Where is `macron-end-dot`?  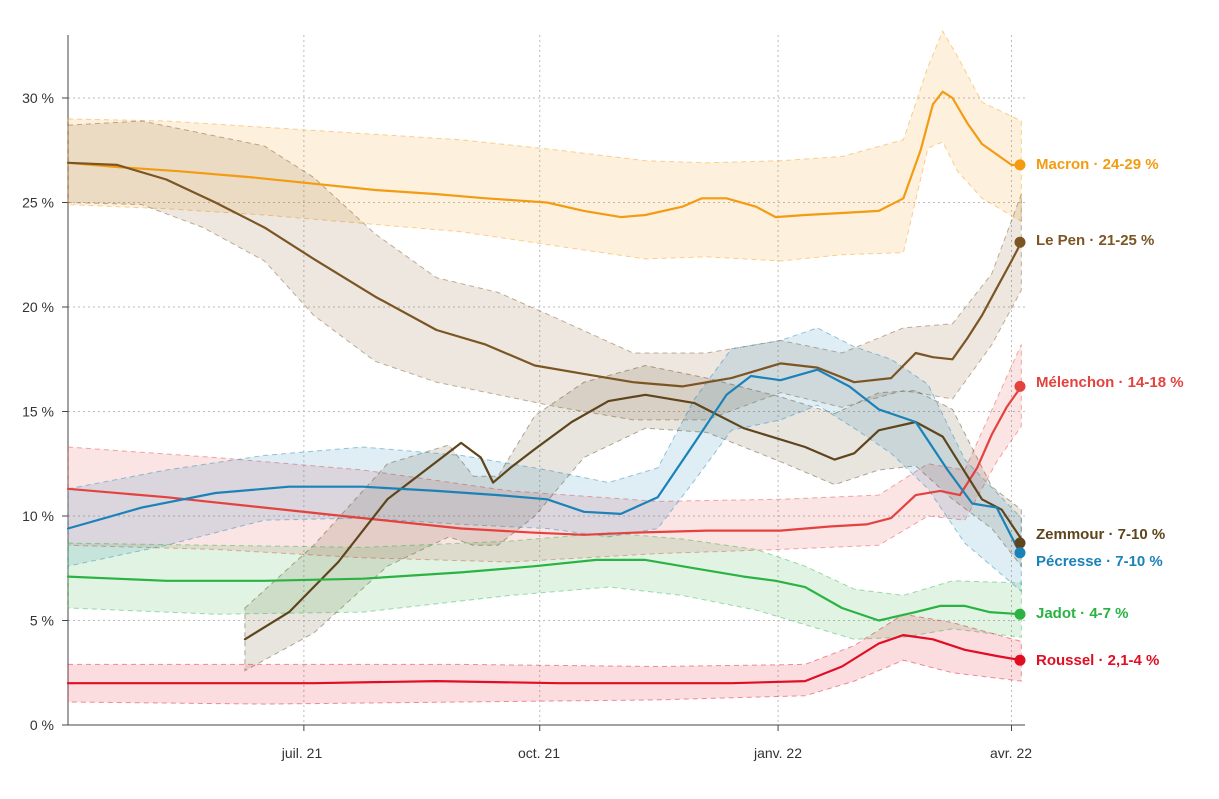 macron-end-dot is located at coordinates (1020, 165).